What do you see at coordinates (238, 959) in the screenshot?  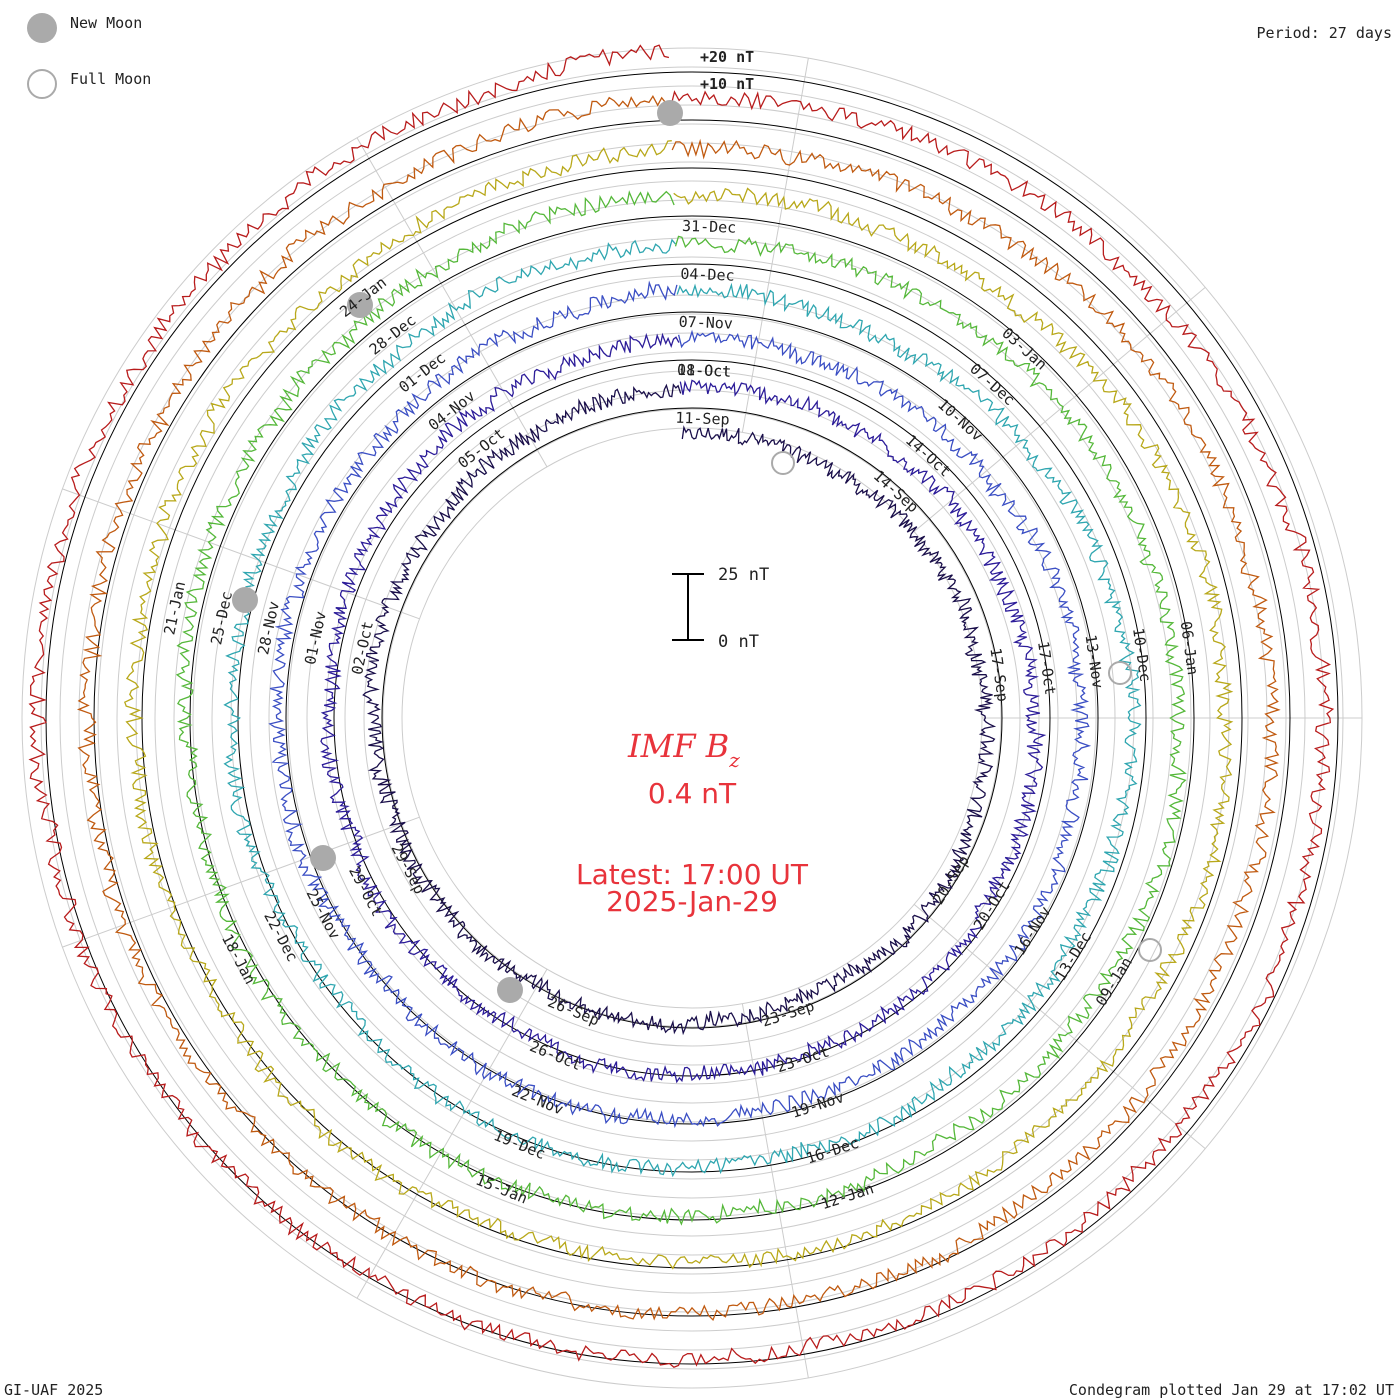 I see `date-label: 18-Jan` at bounding box center [238, 959].